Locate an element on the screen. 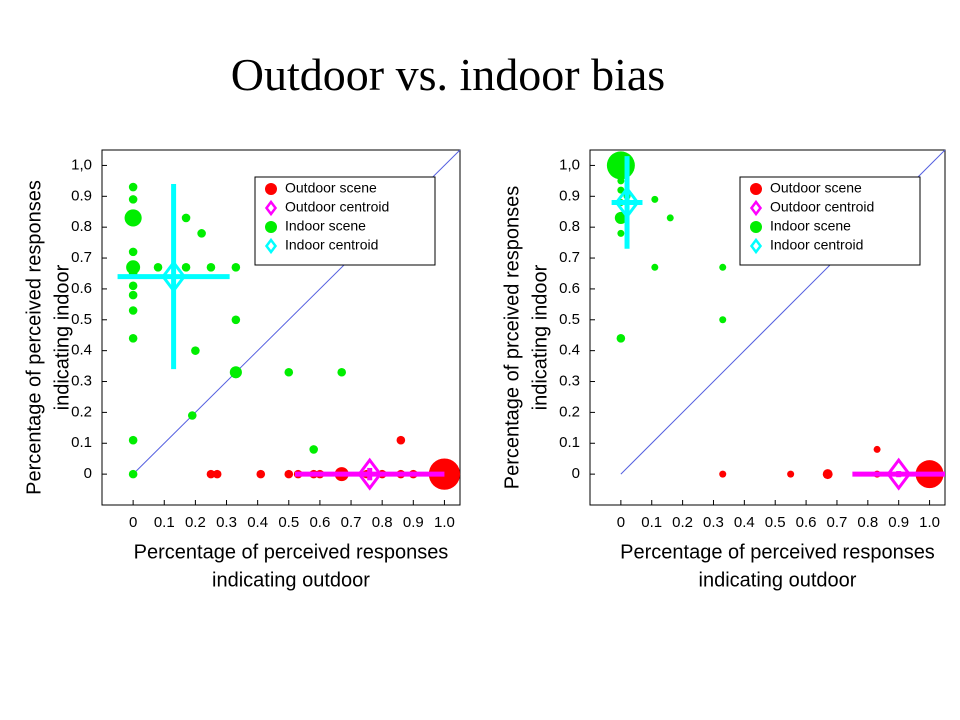 Image resolution: width=960 pixels, height=720 pixels. y-tick-label: 0.7 is located at coordinates (81, 257).